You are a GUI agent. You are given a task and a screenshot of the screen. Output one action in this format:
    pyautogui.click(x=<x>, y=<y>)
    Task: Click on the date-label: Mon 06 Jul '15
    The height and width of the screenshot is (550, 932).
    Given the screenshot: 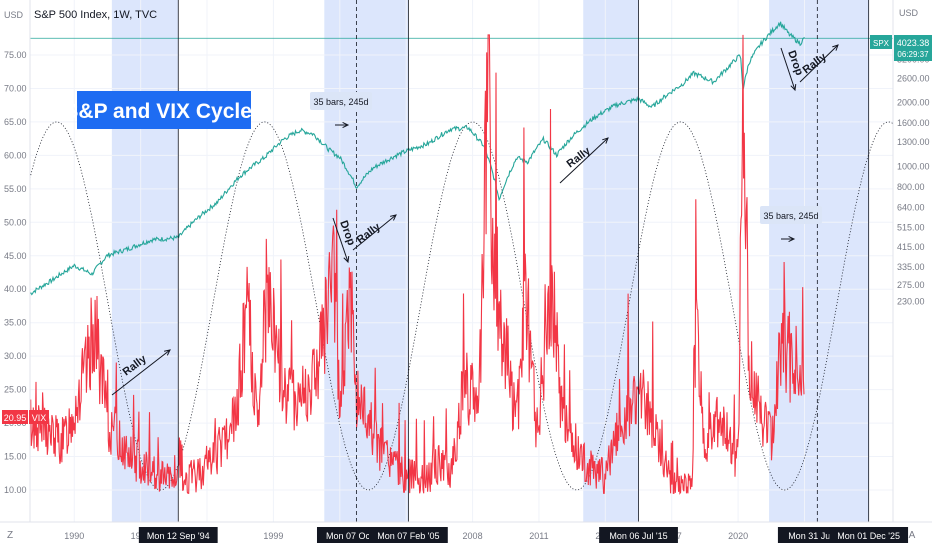 What is the action you would take?
    pyautogui.click(x=638, y=536)
    